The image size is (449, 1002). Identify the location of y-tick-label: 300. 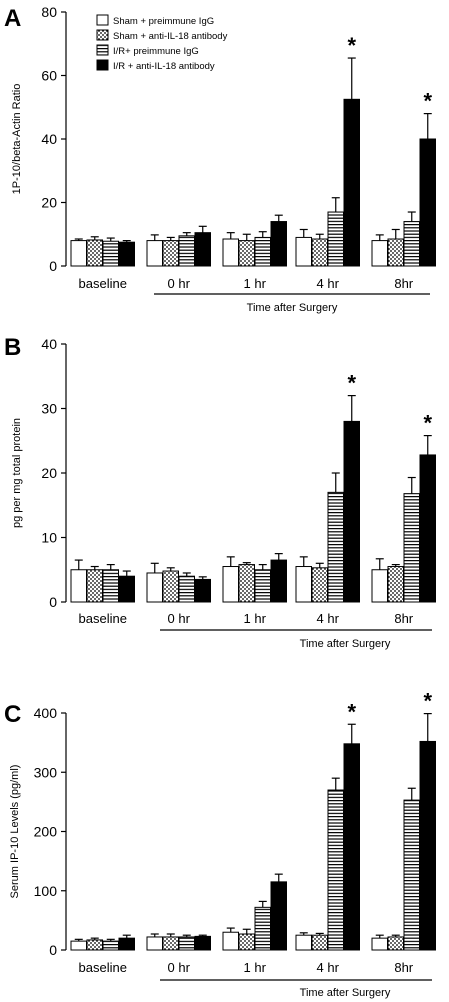
(46, 772).